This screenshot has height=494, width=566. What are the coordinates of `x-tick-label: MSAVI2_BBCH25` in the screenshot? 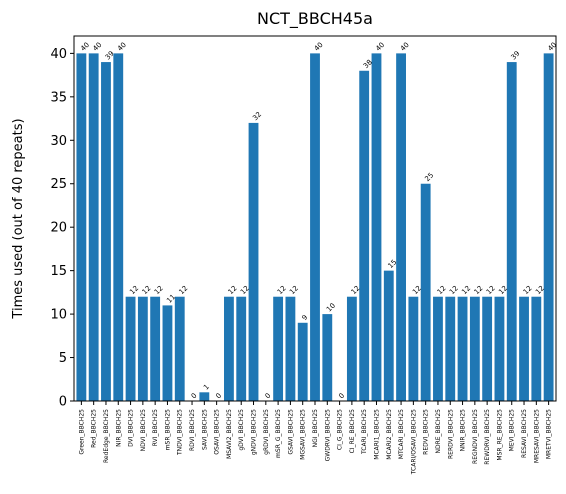 It's located at (229, 434).